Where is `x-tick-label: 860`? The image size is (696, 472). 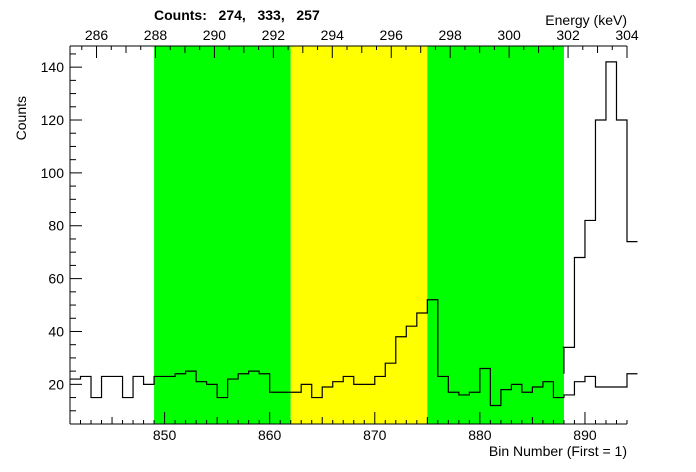 x-tick-label: 860 is located at coordinates (270, 435).